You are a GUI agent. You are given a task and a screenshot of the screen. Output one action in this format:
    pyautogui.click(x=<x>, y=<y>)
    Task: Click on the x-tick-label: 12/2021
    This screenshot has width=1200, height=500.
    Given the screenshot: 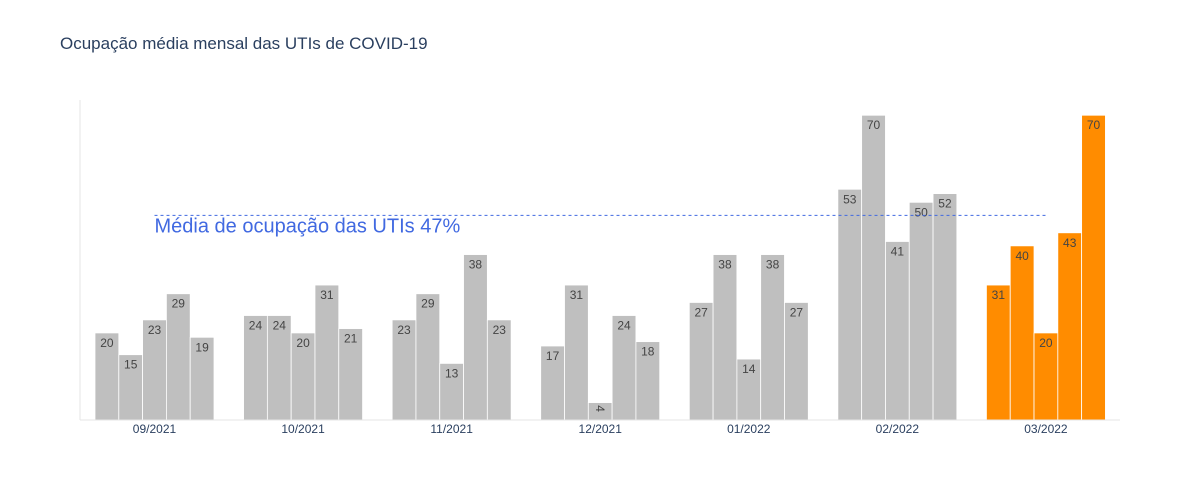 What is the action you would take?
    pyautogui.click(x=601, y=429)
    